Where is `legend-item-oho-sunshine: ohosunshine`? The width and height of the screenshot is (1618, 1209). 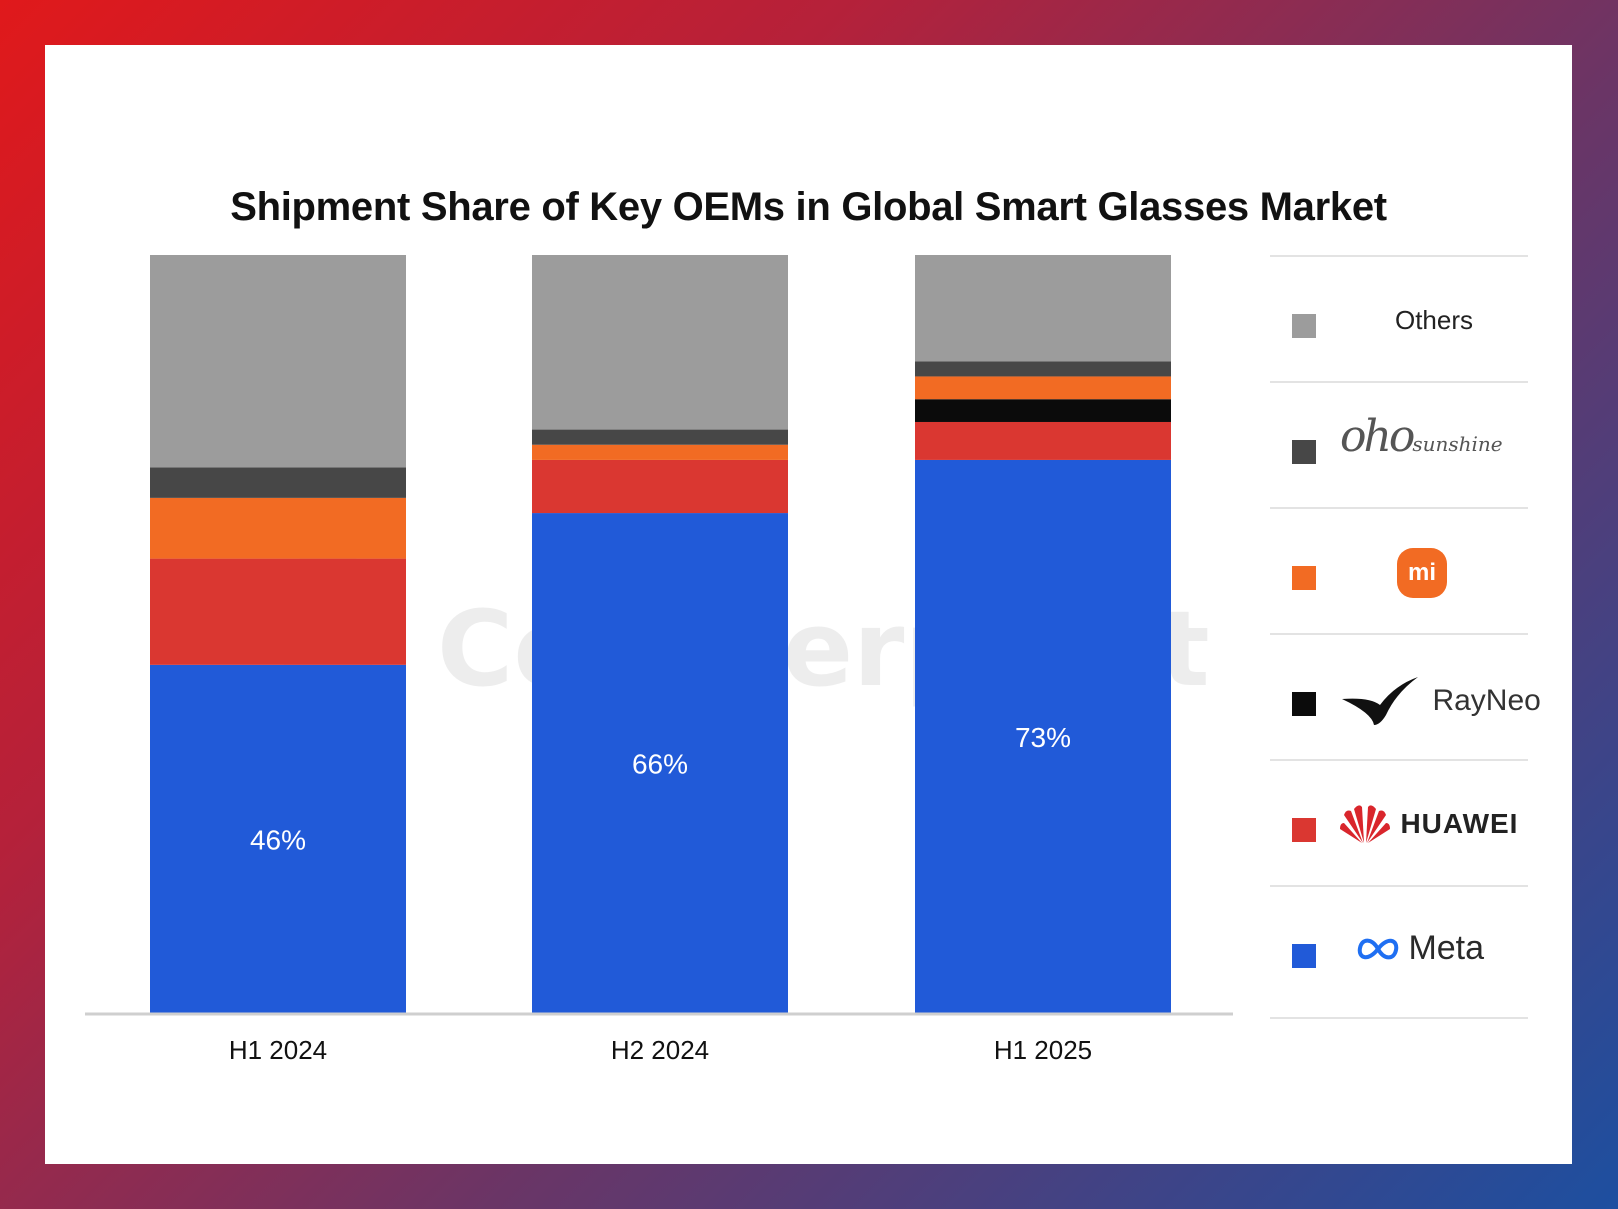 legend-item-oho-sunshine: ohosunshine is located at coordinates (1399, 447).